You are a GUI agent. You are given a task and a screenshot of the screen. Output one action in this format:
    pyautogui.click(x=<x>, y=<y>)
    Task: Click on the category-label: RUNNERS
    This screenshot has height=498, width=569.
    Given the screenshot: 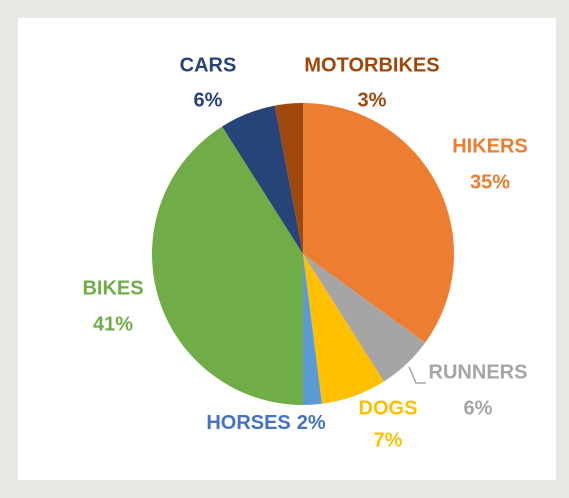 What is the action you would take?
    pyautogui.click(x=478, y=372)
    